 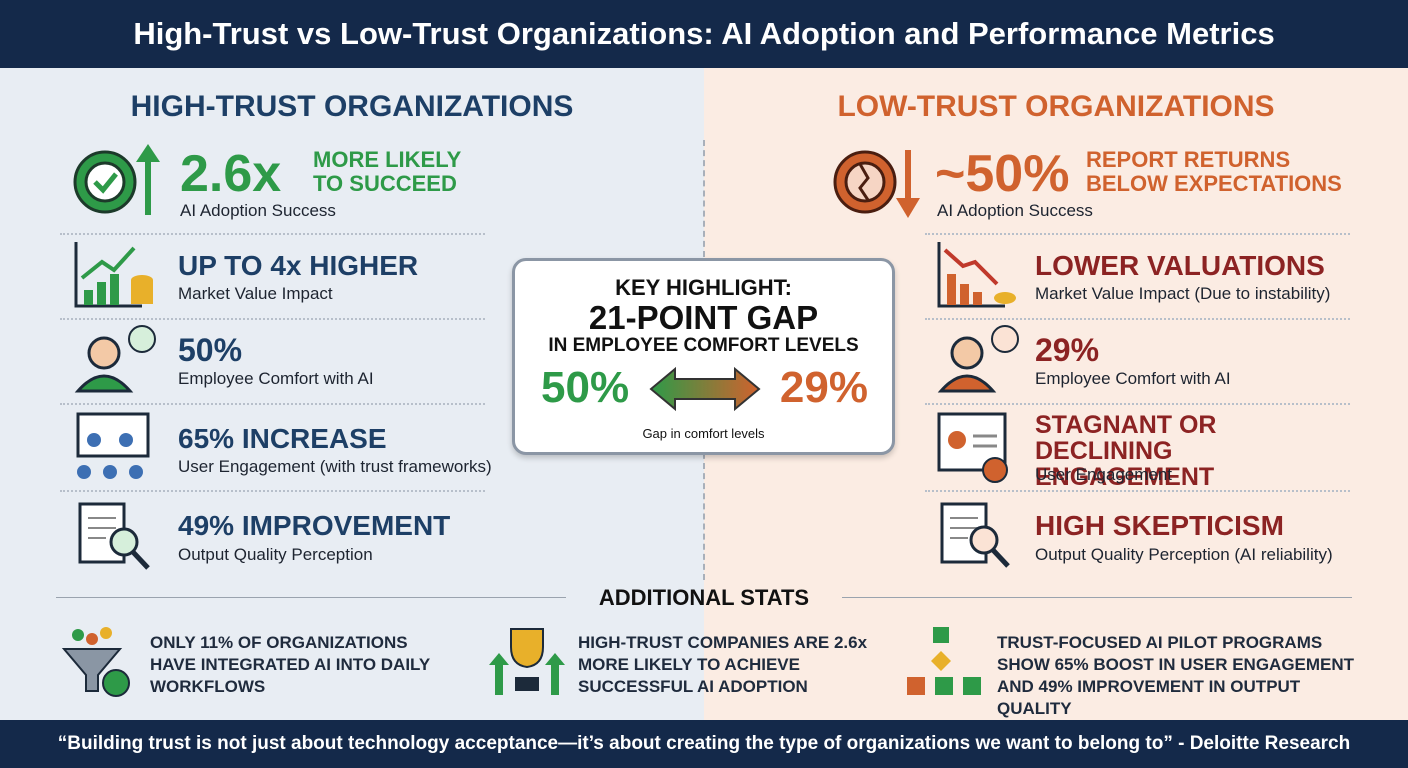 What do you see at coordinates (975, 535) in the screenshot?
I see `icon-doc-x` at bounding box center [975, 535].